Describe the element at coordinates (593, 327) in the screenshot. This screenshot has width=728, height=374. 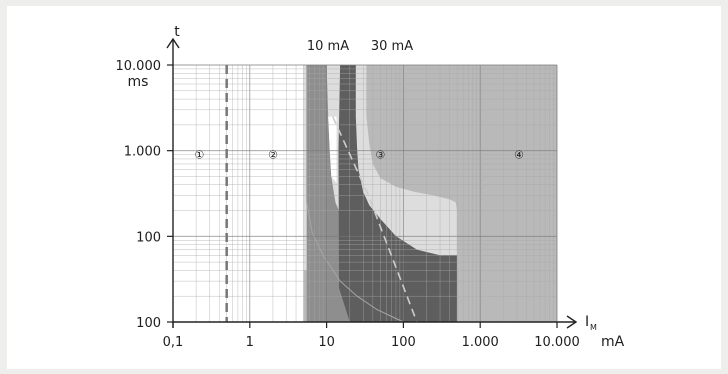
I see `x-axis-label-subscript: M` at that location.